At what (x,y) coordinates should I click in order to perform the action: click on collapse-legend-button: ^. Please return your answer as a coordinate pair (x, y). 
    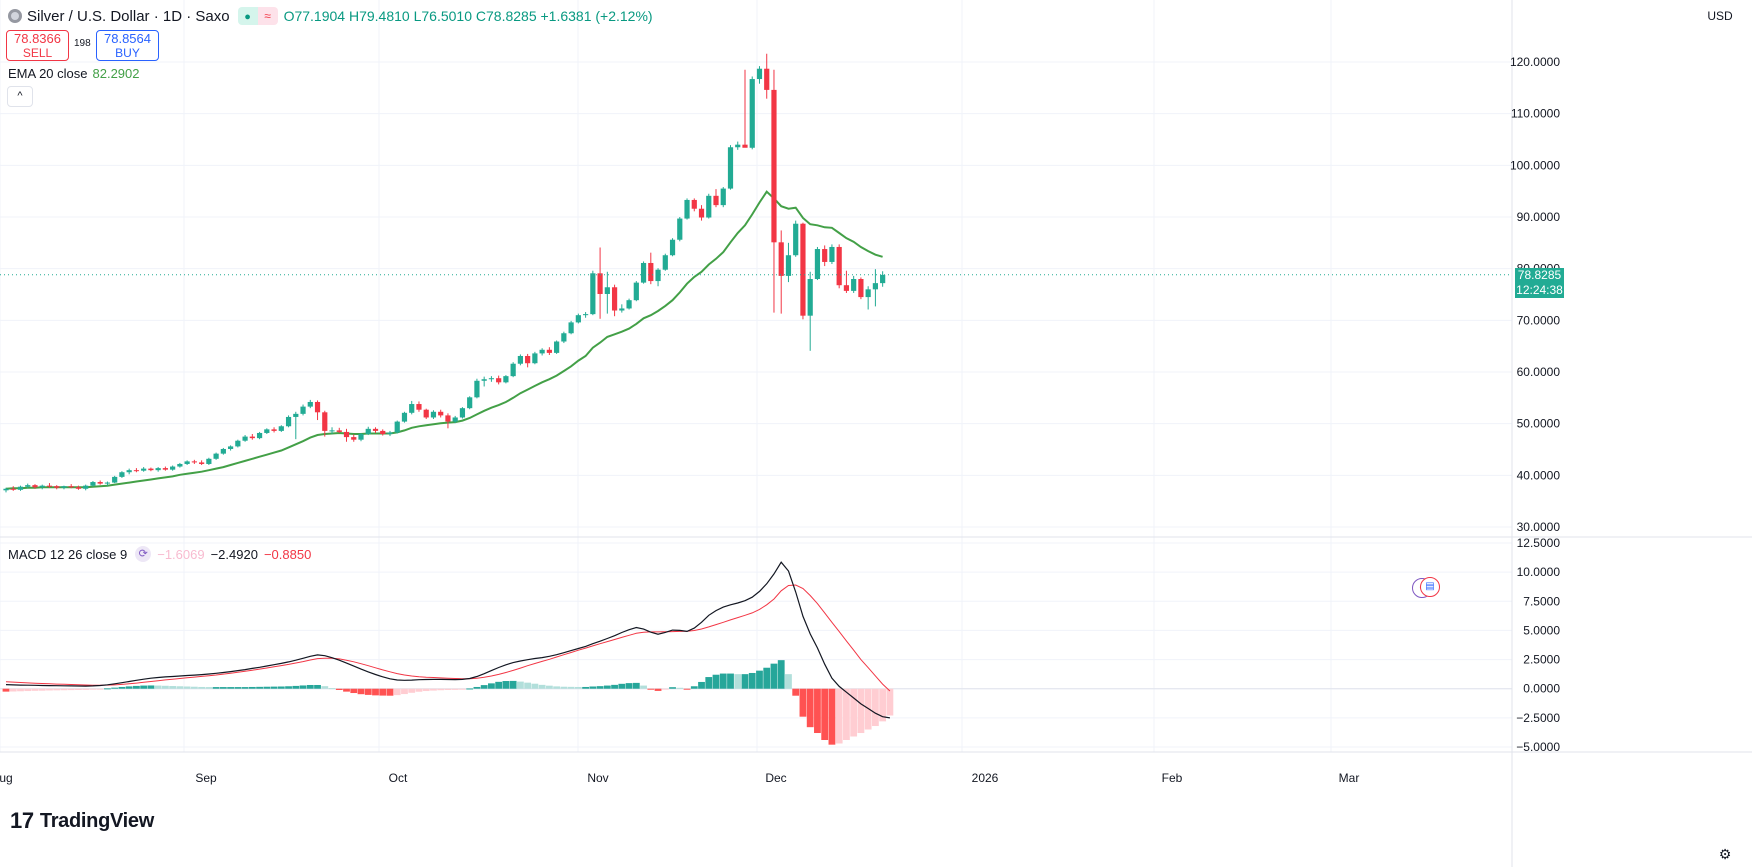
    Looking at the image, I should click on (20, 96).